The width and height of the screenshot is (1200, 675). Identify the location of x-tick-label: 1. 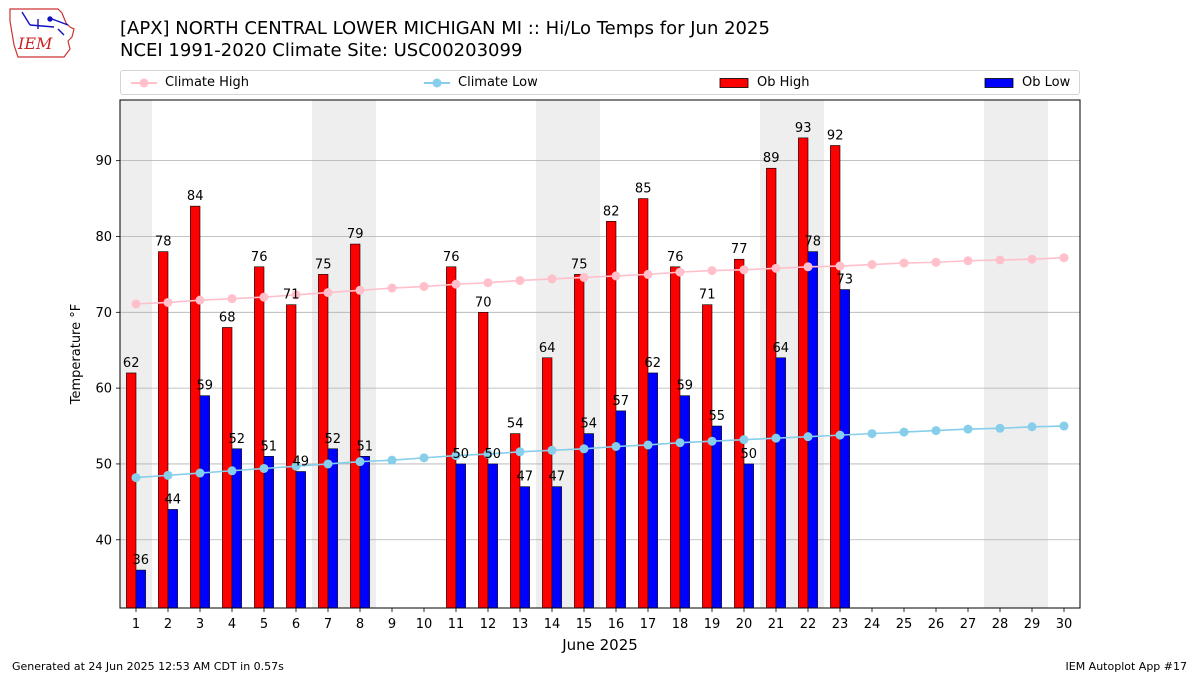
(136, 624).